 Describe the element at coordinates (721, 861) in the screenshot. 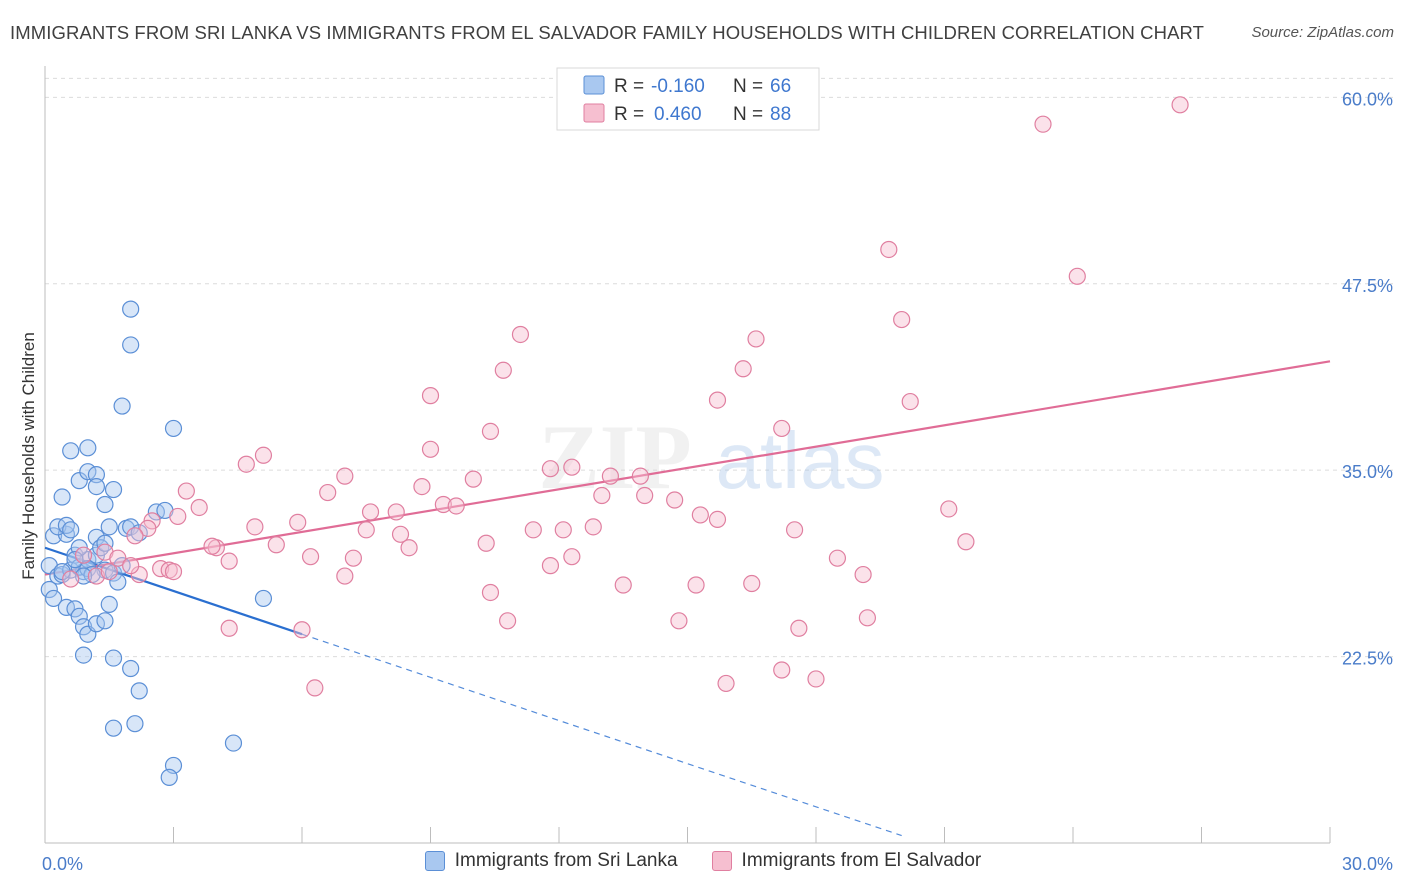

I see `legend-swatch-pink` at that location.